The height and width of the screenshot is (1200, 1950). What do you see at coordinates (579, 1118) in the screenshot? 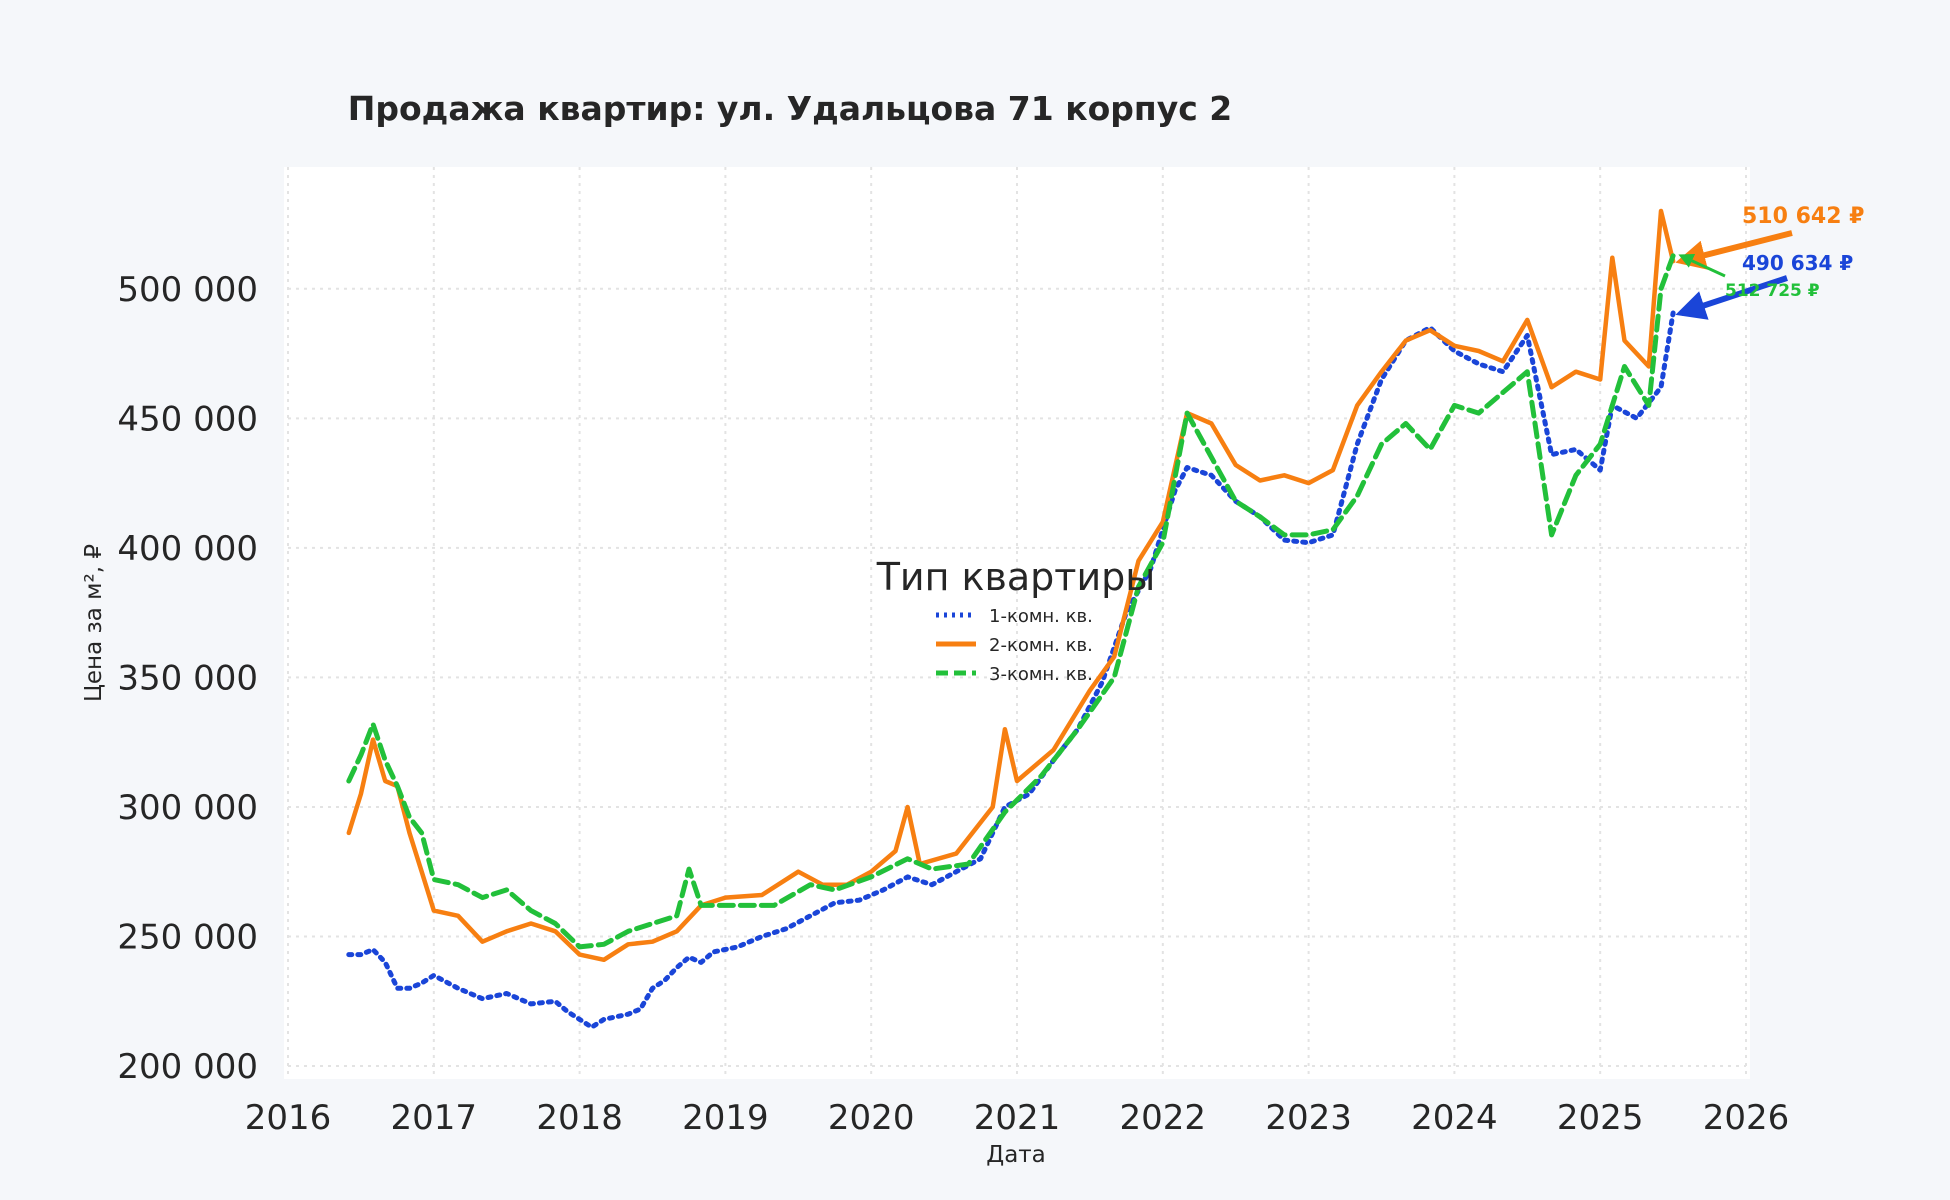
I see `x-tick-label: 2018` at bounding box center [579, 1118].